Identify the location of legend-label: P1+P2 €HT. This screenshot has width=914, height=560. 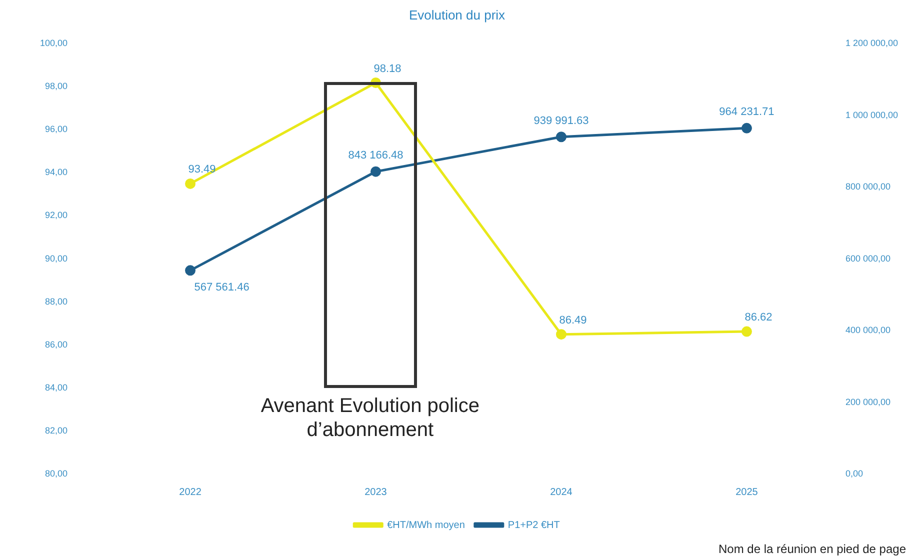
(534, 525).